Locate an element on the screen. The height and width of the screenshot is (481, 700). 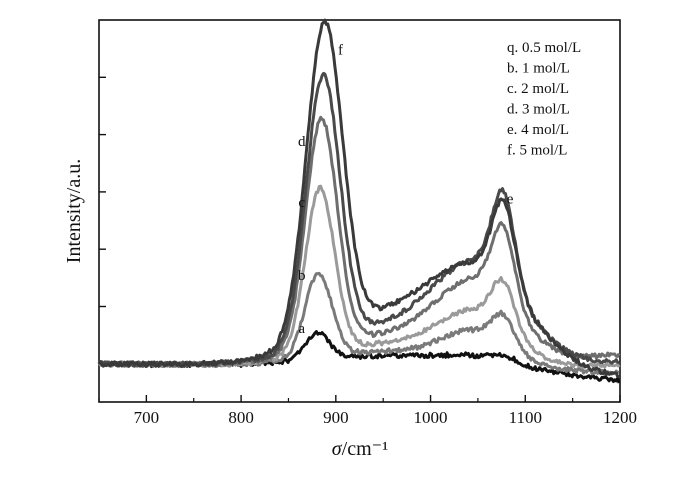
curve-label-b: b is located at coordinates (302, 276).